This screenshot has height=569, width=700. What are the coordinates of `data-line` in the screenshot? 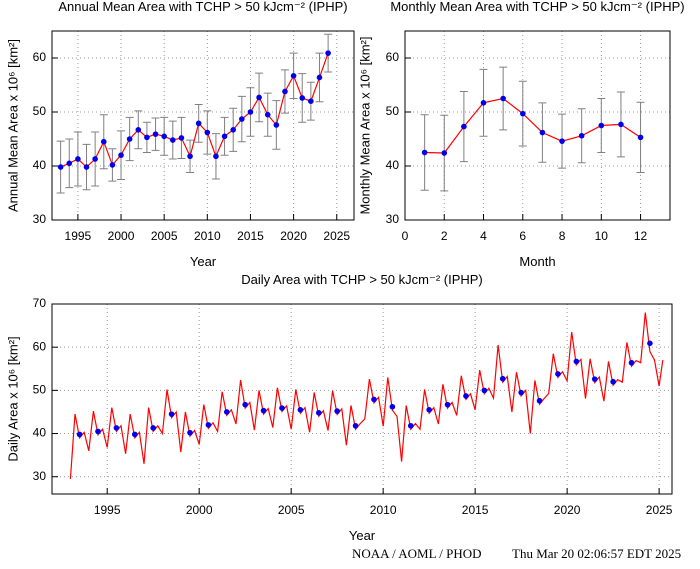 It's located at (532, 125).